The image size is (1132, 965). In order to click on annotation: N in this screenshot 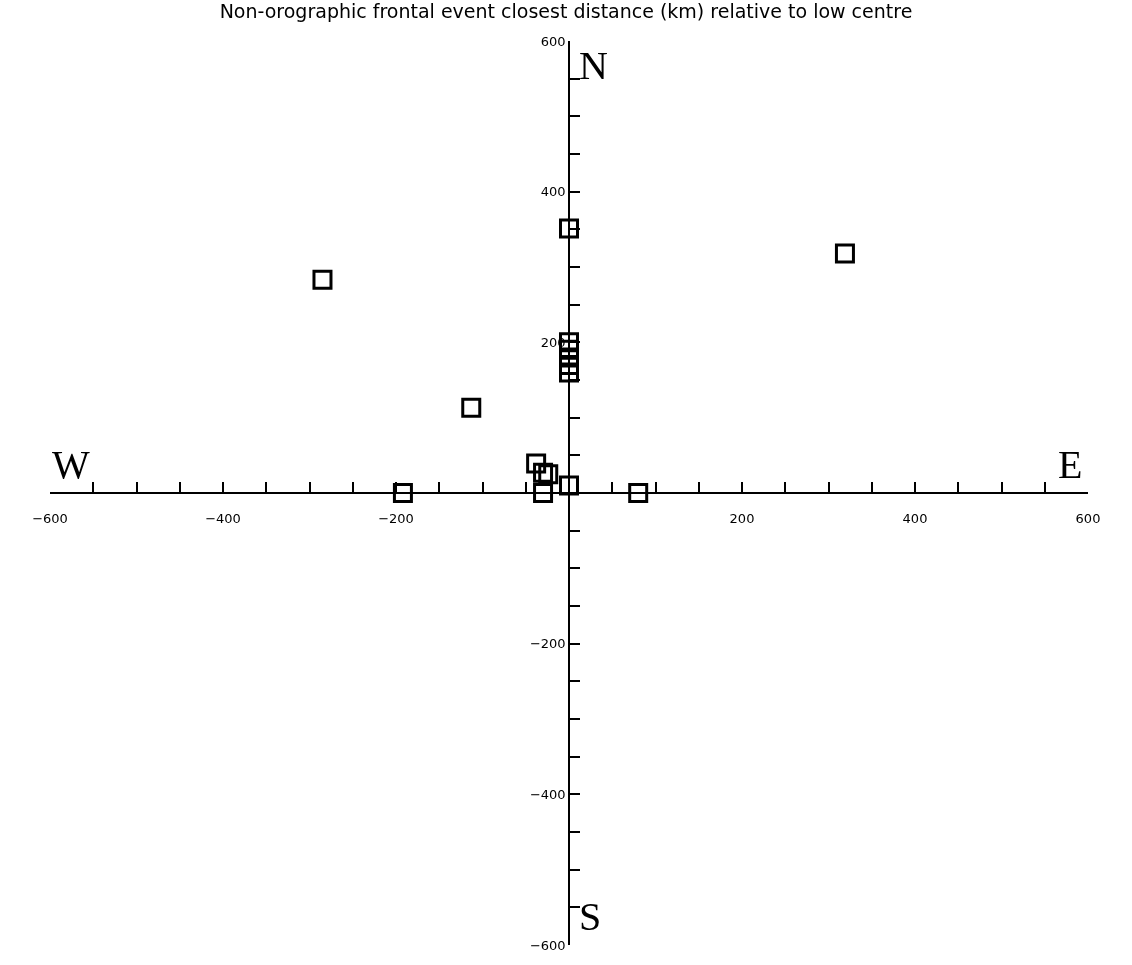, I will do `click(593, 65)`.